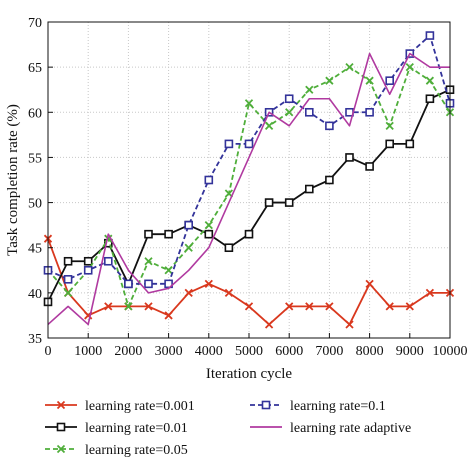 The image size is (474, 474). I want to click on legend-entry: learning rate=0.1, so click(318, 406).